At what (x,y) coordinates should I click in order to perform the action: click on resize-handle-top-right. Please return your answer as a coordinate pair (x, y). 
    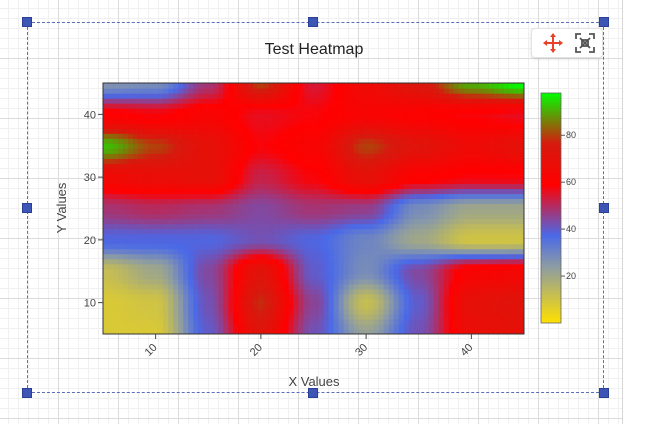
    Looking at the image, I should click on (604, 22).